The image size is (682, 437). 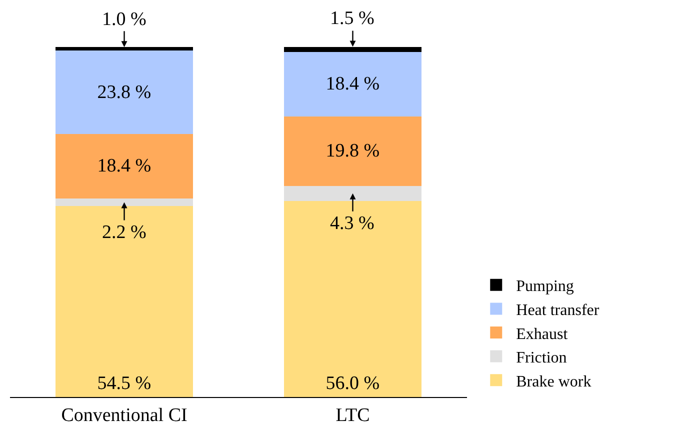 What do you see at coordinates (542, 334) in the screenshot?
I see `legend-label: Exhaust` at bounding box center [542, 334].